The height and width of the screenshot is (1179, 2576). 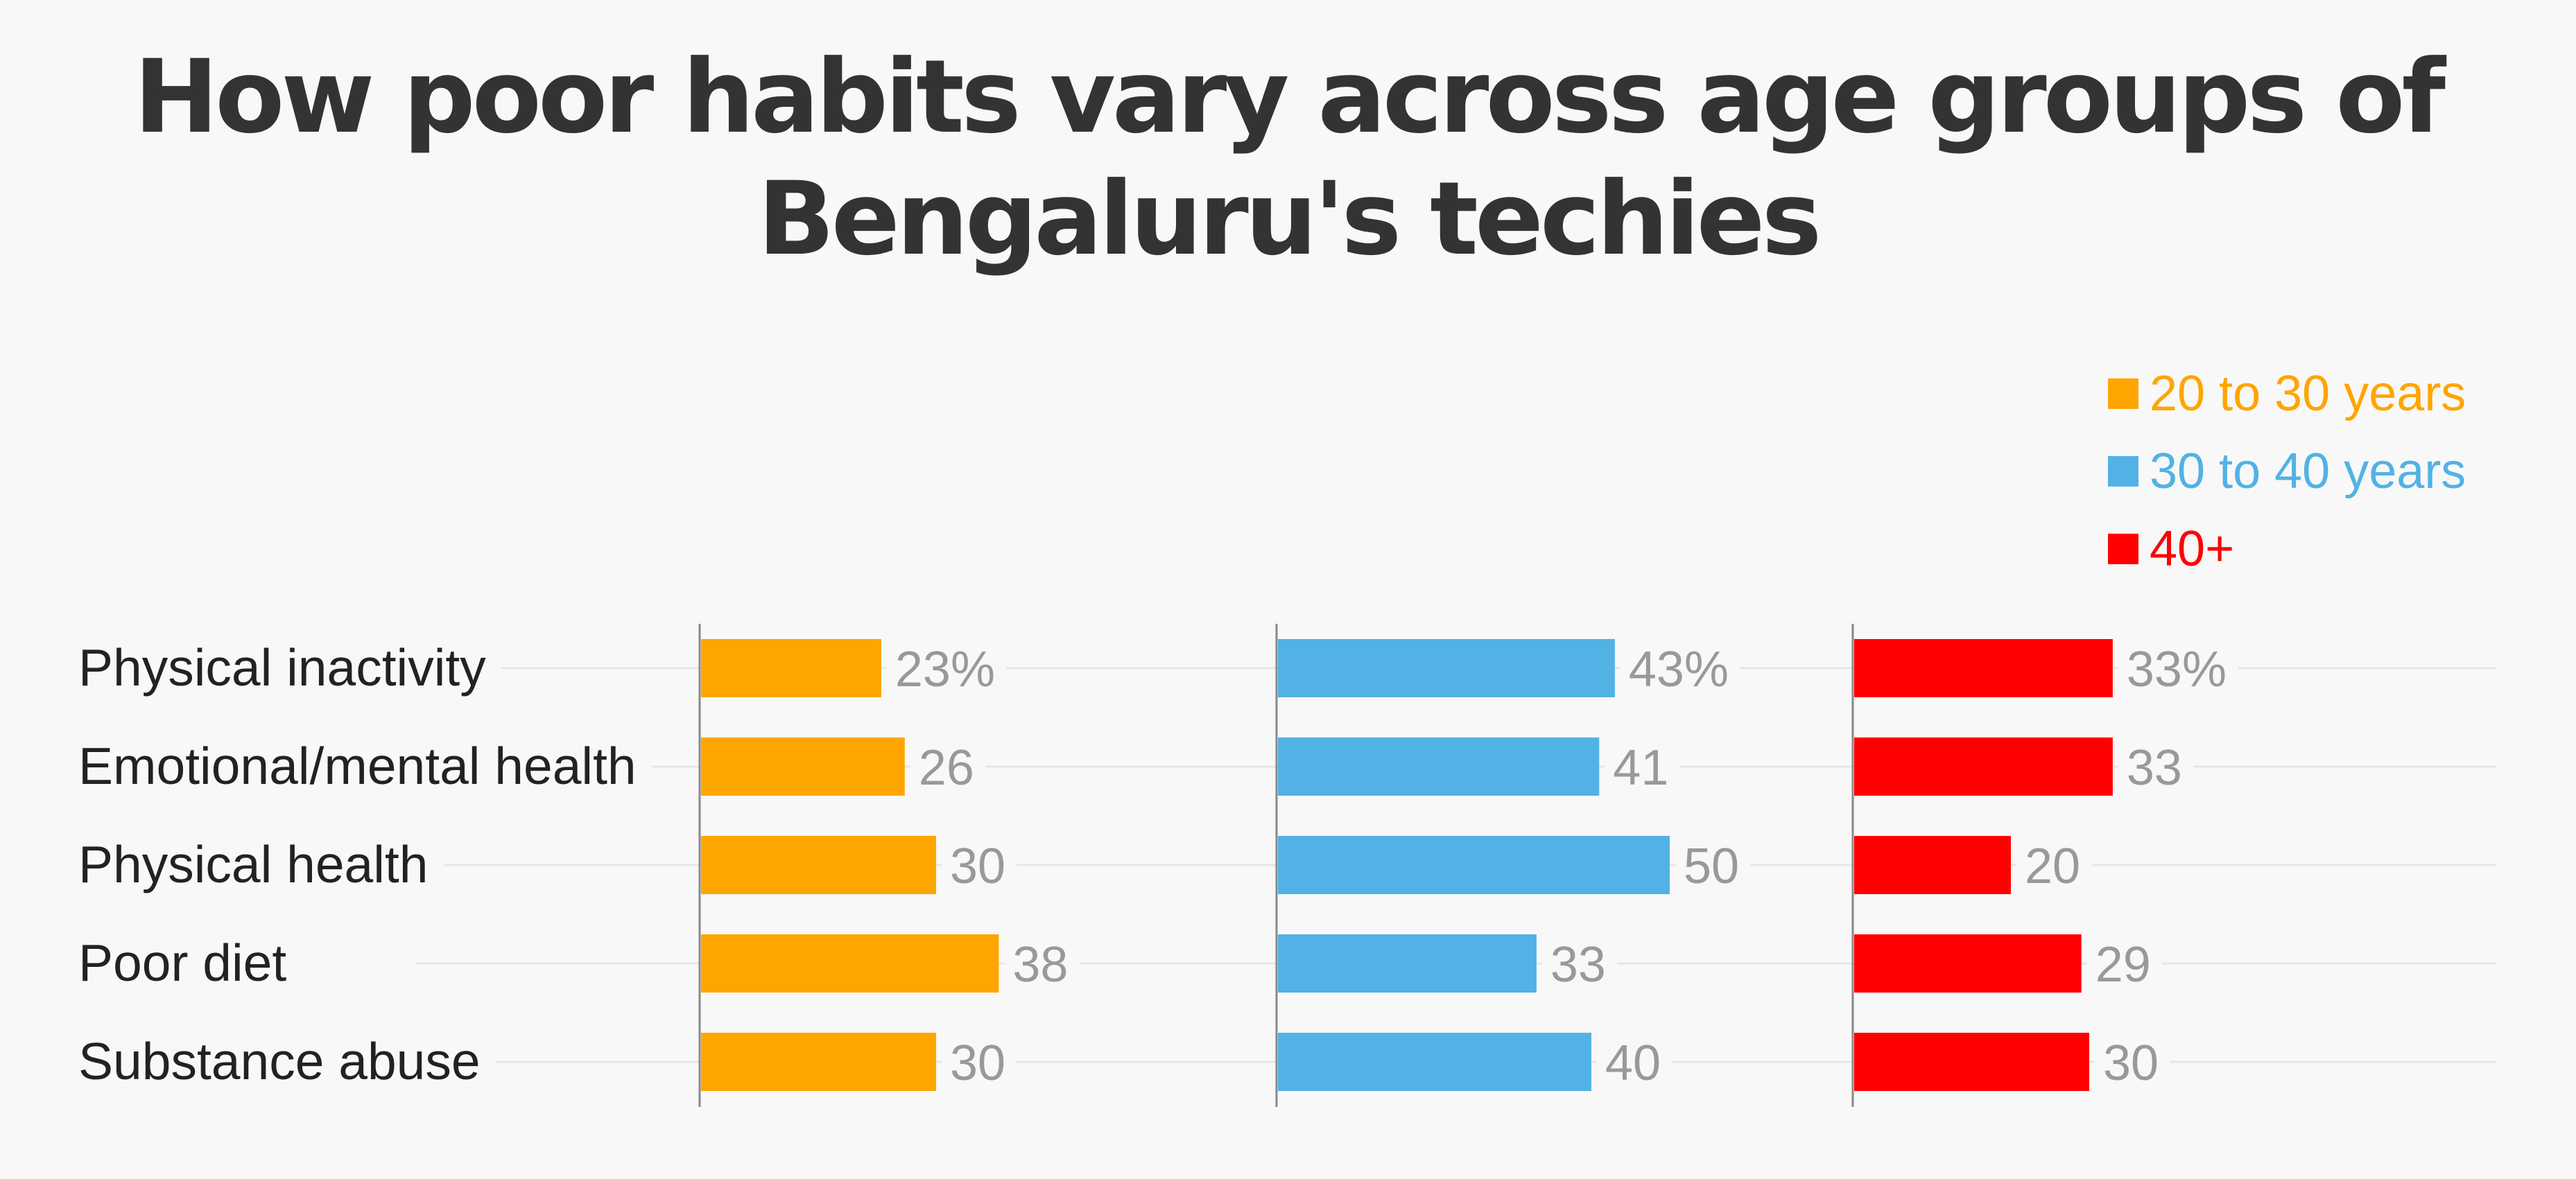 I want to click on value-label: 29, so click(x=2123, y=965).